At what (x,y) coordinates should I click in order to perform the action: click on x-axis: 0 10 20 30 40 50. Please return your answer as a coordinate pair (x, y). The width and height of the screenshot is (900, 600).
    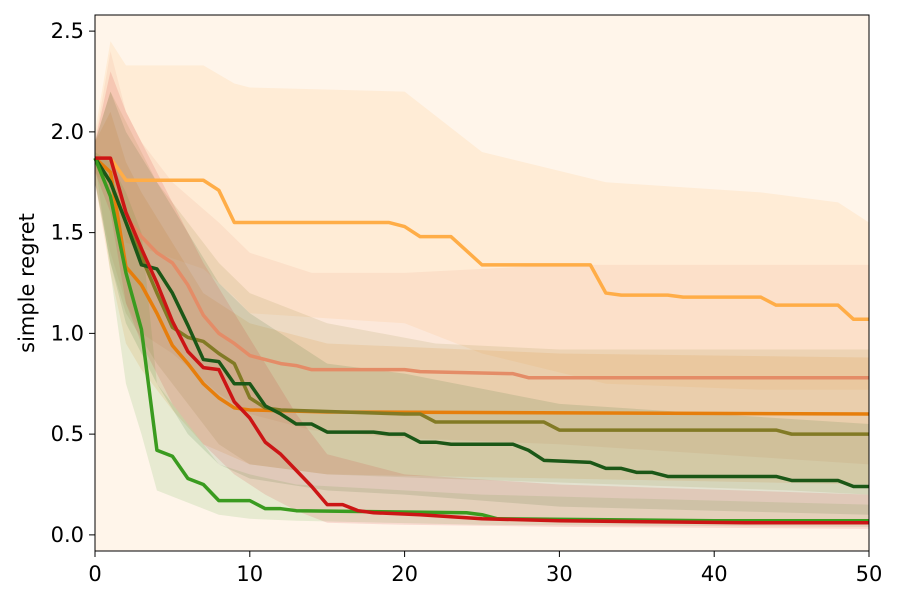
    Looking at the image, I should click on (485, 568).